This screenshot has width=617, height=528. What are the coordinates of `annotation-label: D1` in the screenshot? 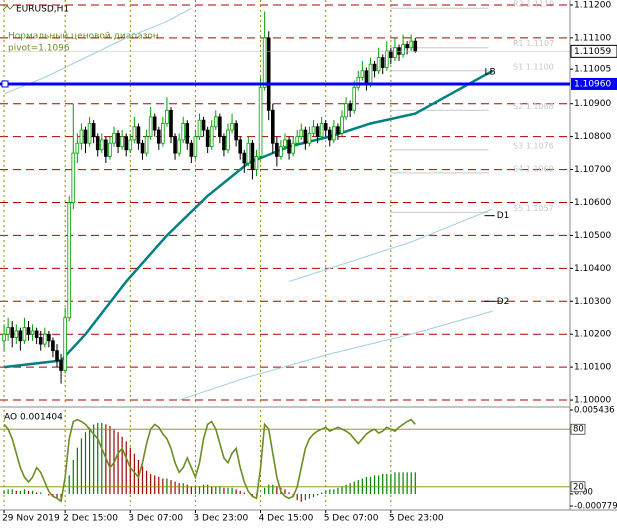 It's located at (503, 216).